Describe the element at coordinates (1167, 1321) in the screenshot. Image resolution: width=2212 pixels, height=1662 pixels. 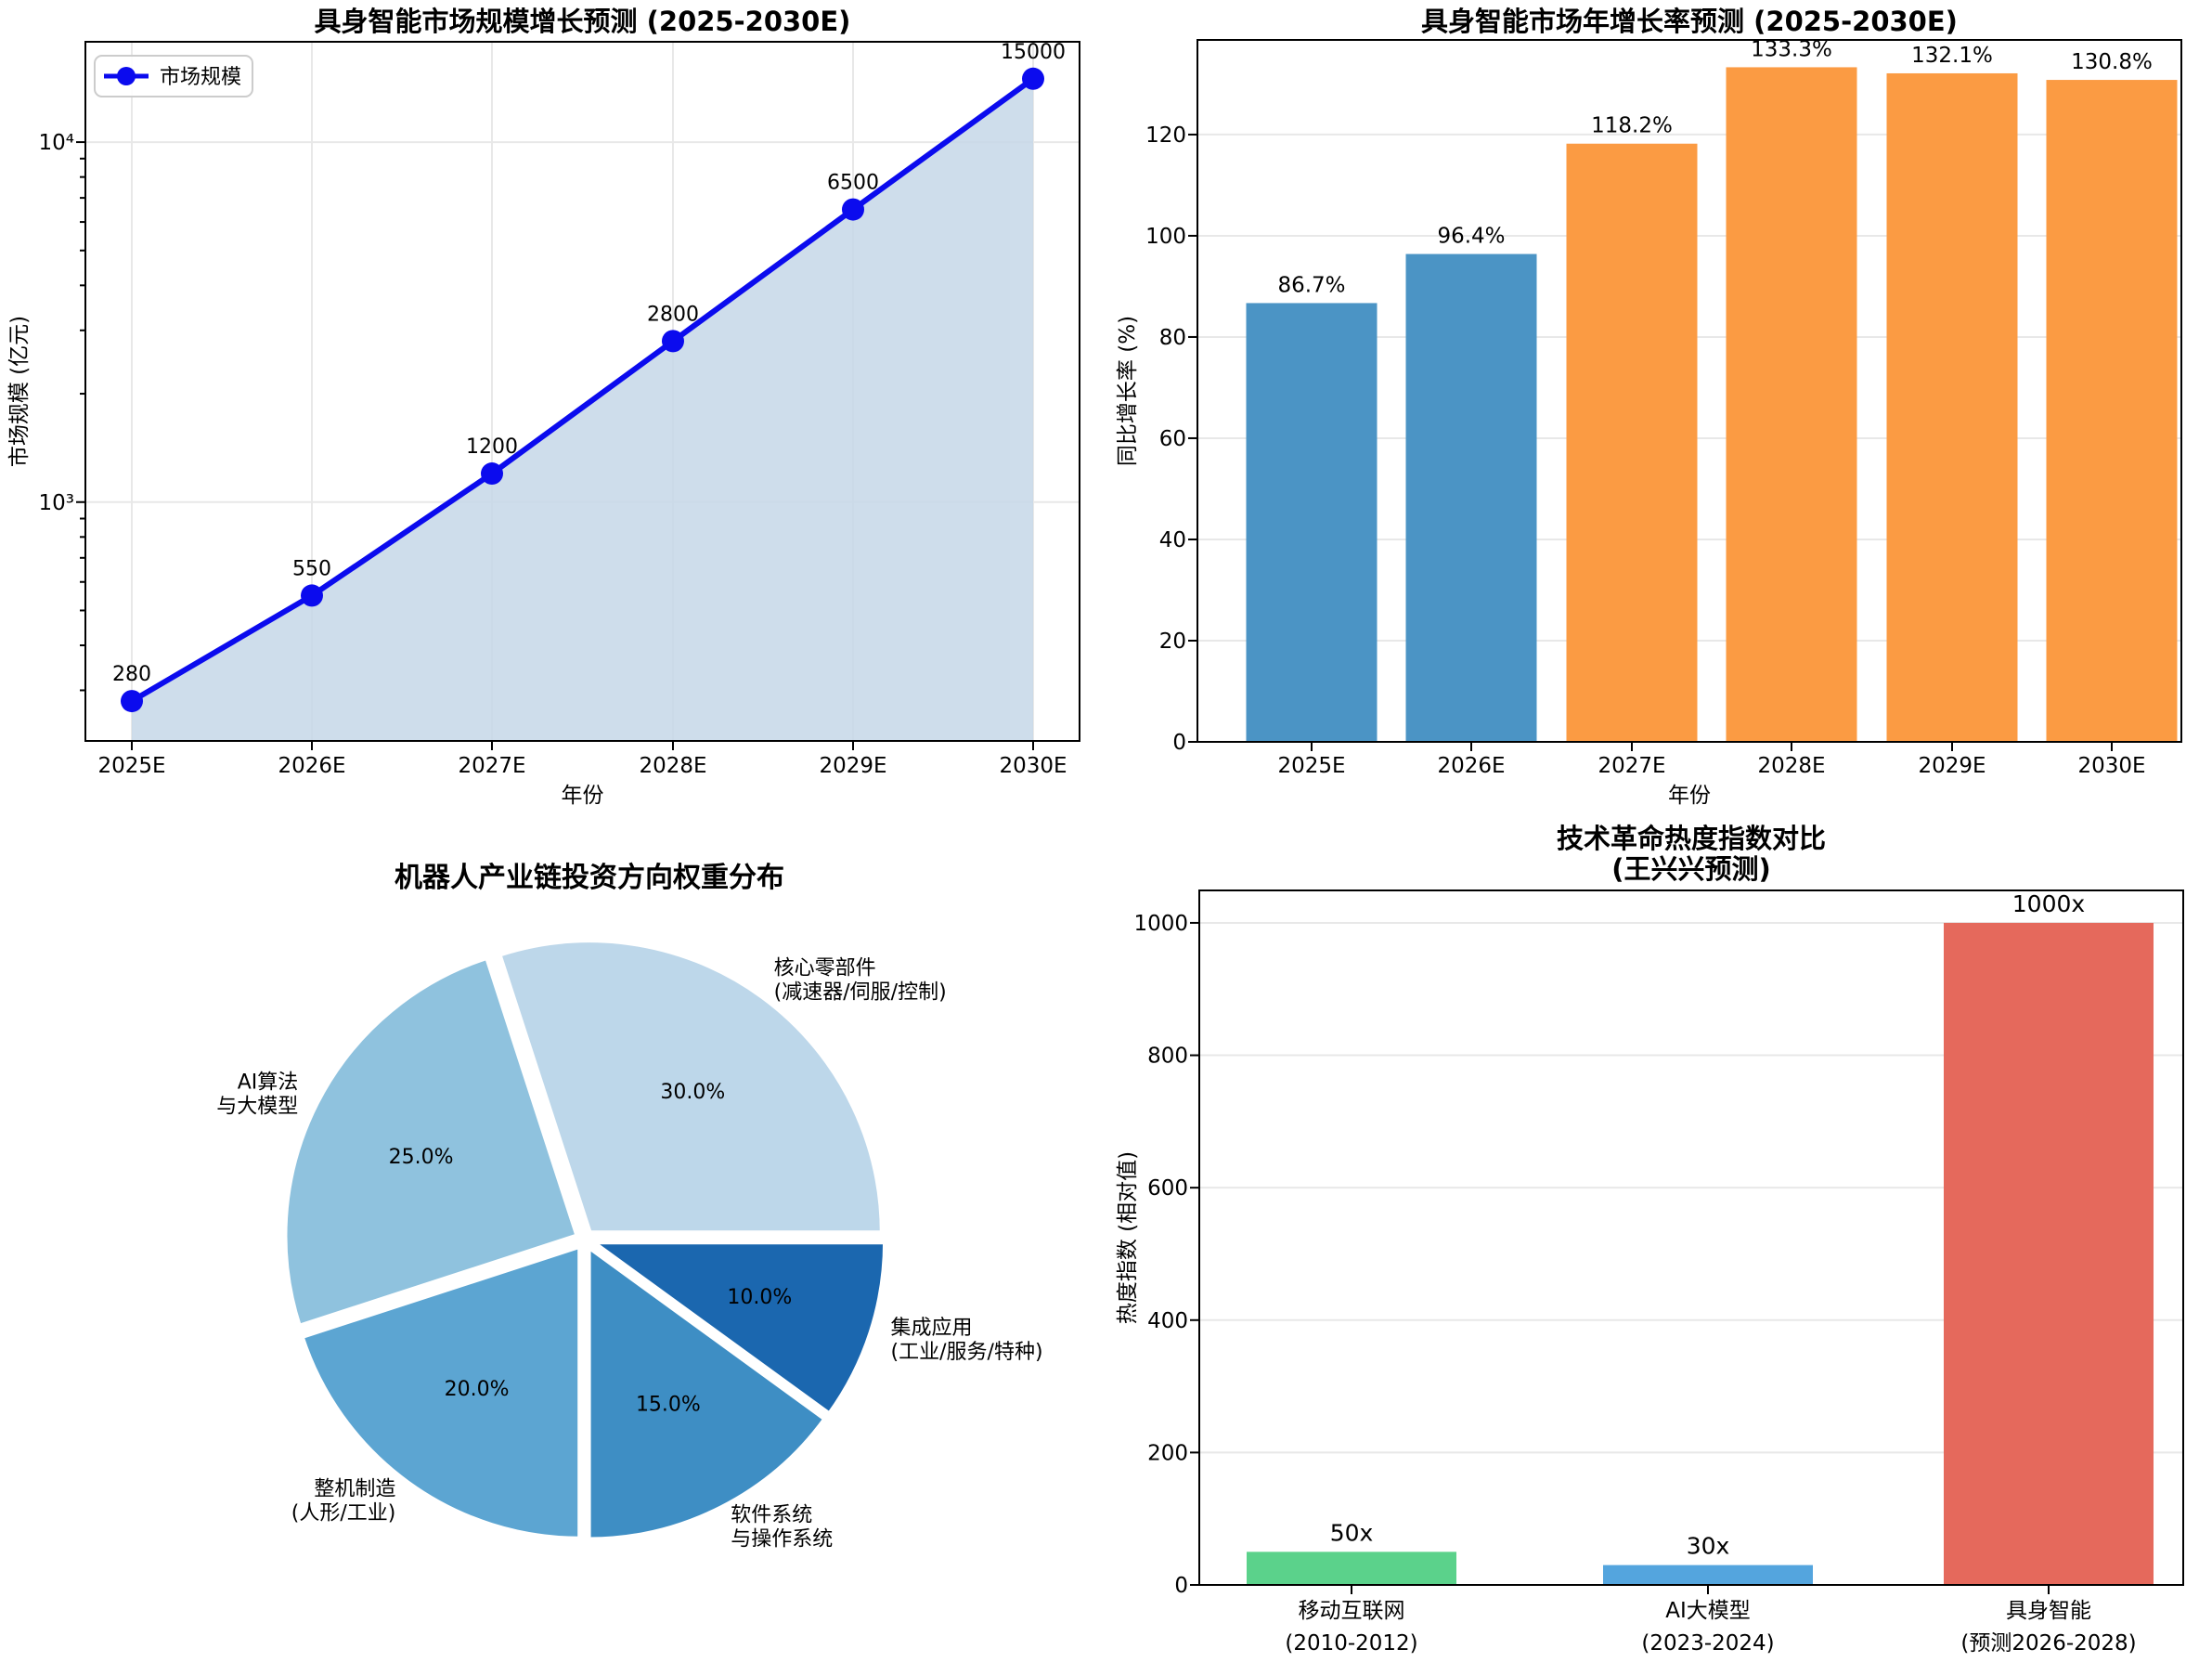
I see `y-tick-label: 400` at that location.